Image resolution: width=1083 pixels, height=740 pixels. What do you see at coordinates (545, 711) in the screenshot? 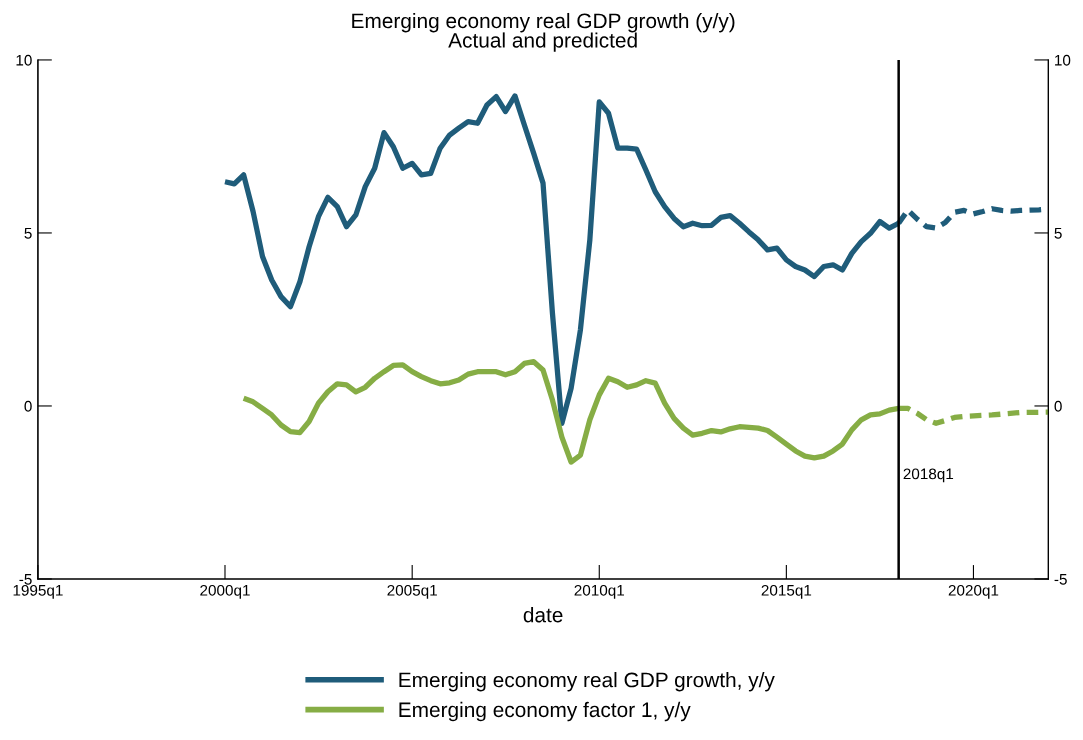
I see `legend-label: Emerging economy factor 1, y/y` at bounding box center [545, 711].